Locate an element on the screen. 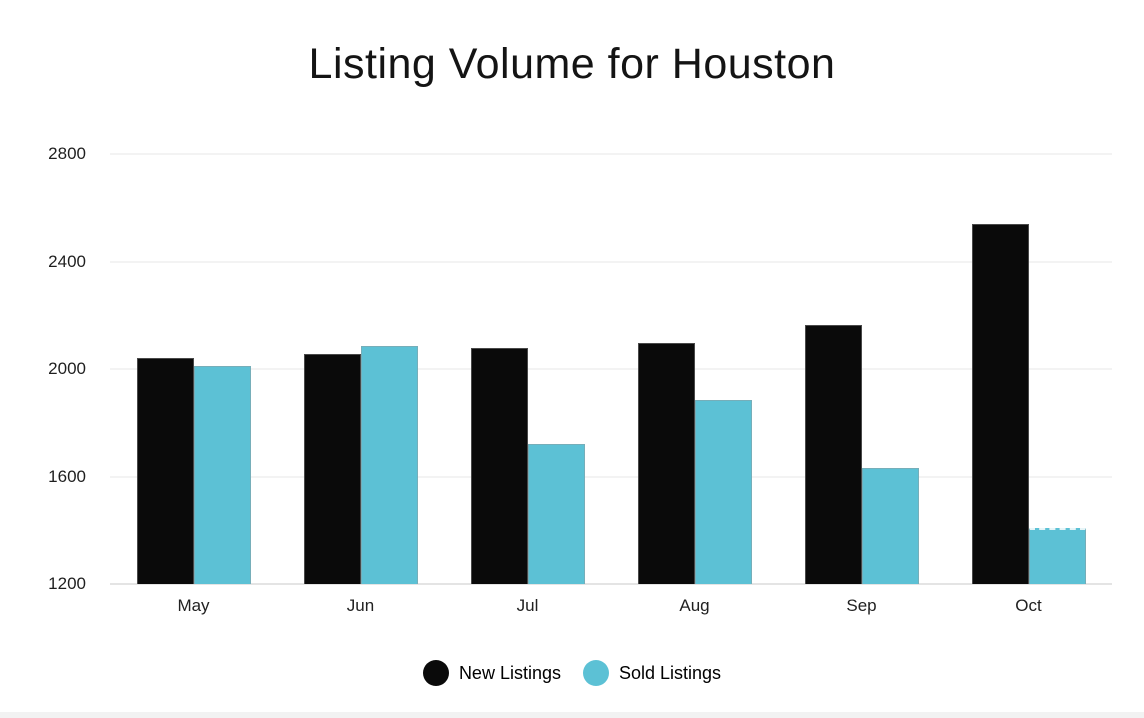 This screenshot has width=1144, height=718. legend-label: Sold Listings is located at coordinates (670, 672).